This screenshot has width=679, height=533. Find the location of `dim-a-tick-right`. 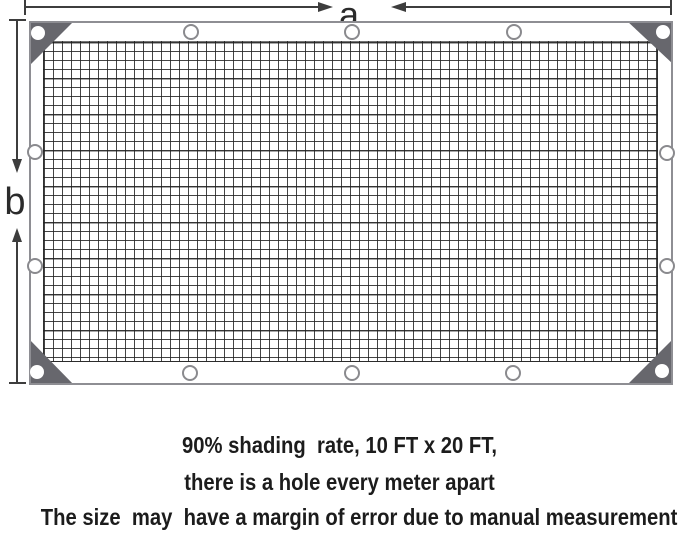

dim-a-tick-right is located at coordinates (671, 7).